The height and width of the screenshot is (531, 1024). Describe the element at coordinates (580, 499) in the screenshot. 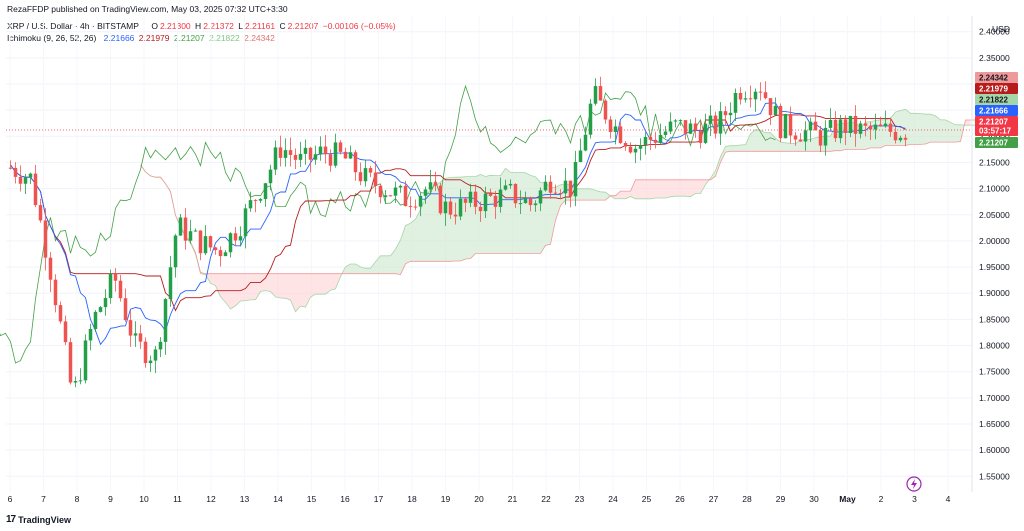

I see `x-tick-label: 23` at that location.